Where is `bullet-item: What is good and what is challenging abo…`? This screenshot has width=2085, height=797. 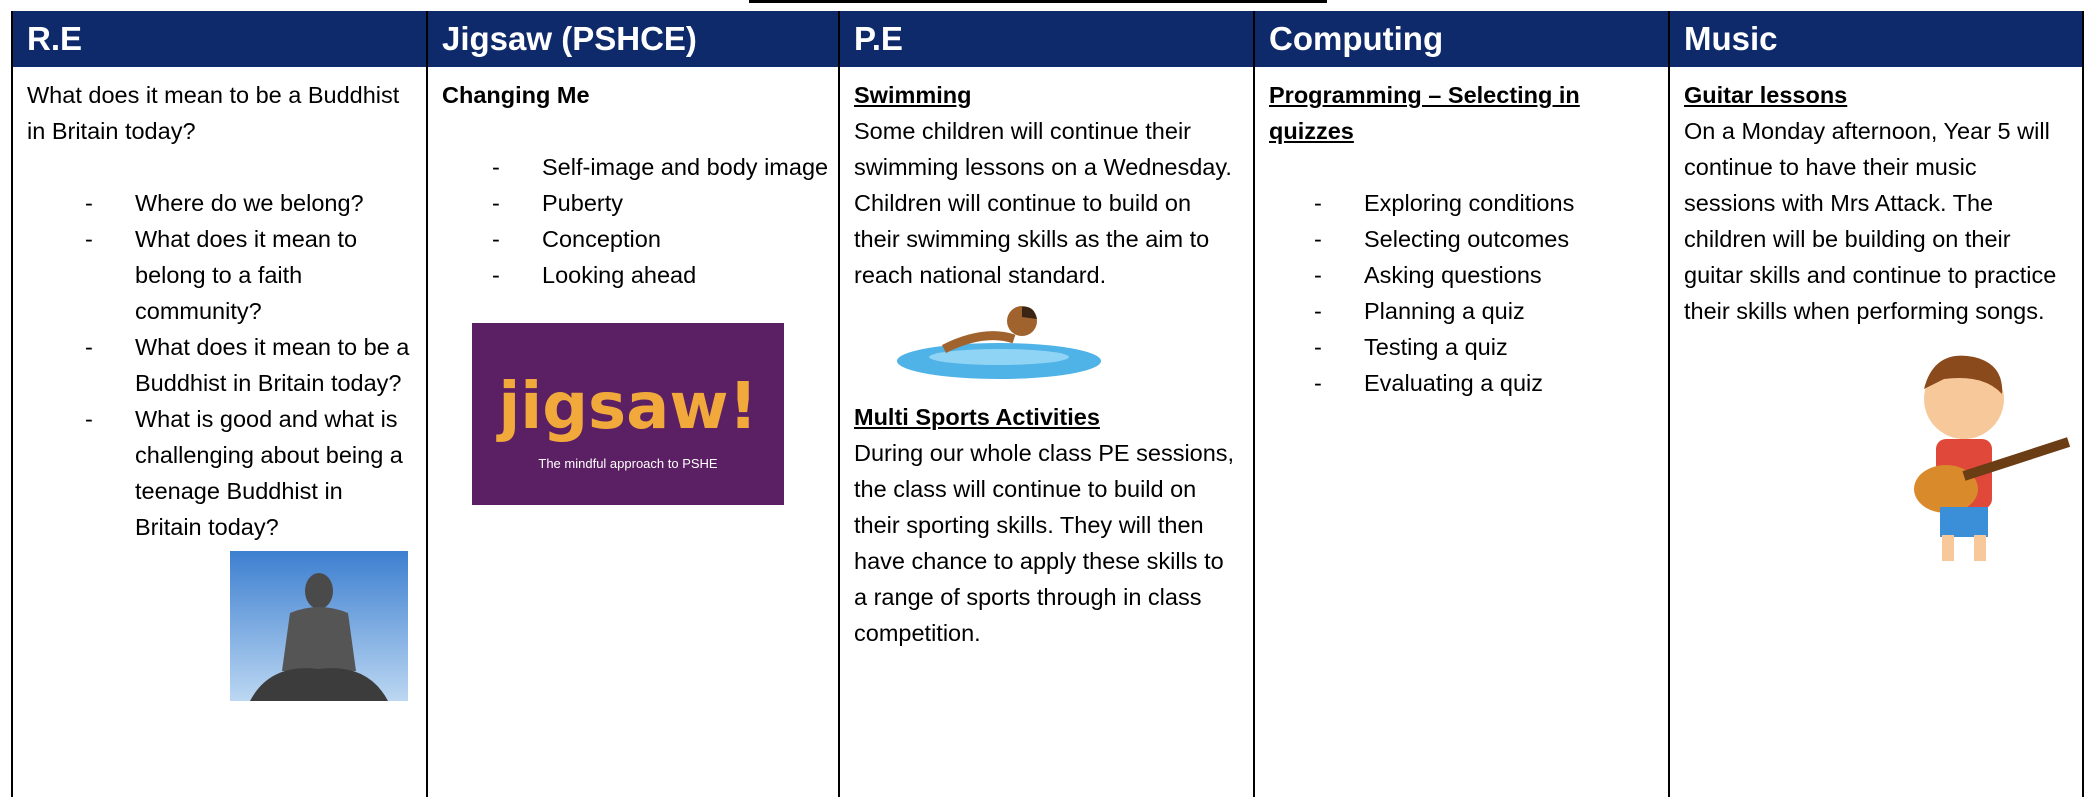
bullet-item: What is good and what is challenging abo… is located at coordinates (249, 473).